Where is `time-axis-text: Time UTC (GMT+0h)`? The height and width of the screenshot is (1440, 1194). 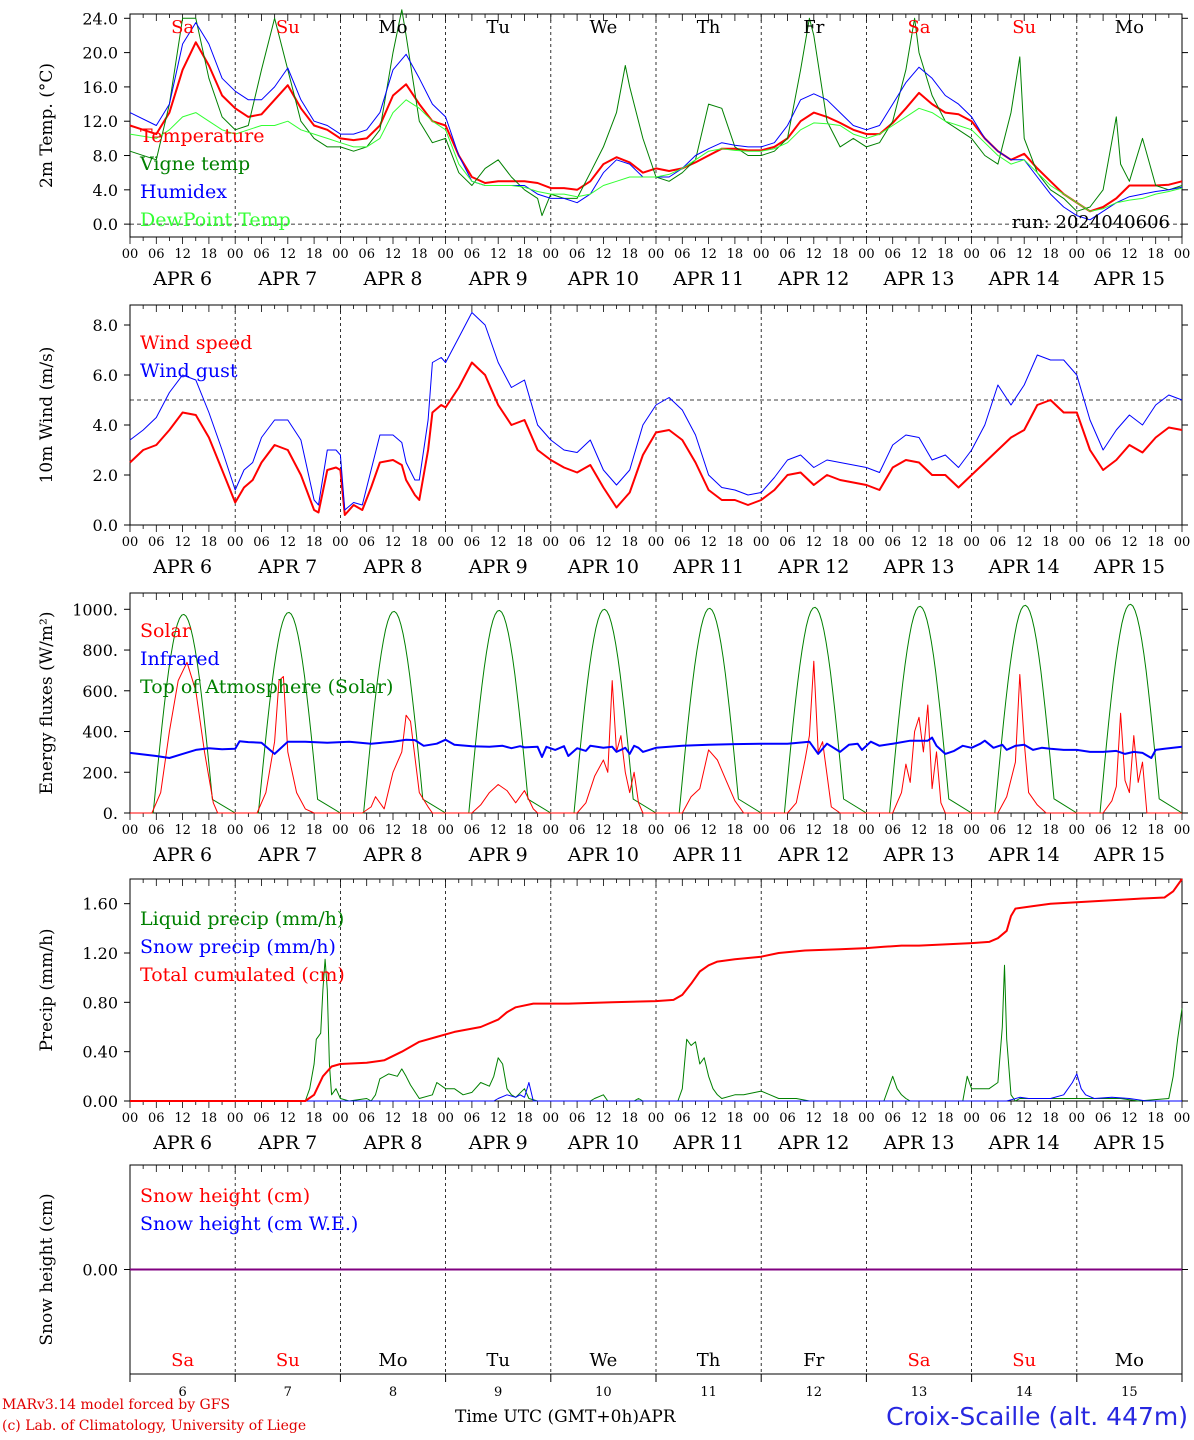 time-axis-text: Time UTC (GMT+0h) is located at coordinates (547, 1417).